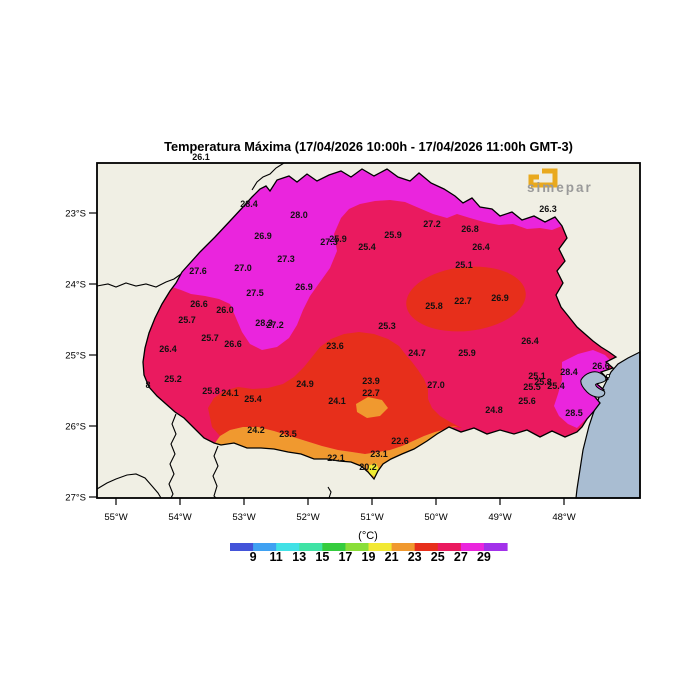 The image size is (700, 700). What do you see at coordinates (305, 384) in the screenshot?
I see `temp-label: 24.9` at bounding box center [305, 384].